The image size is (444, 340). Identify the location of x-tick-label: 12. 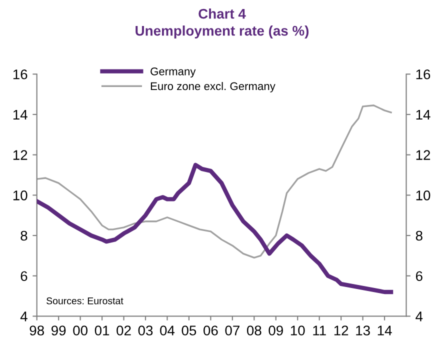
(341, 331).